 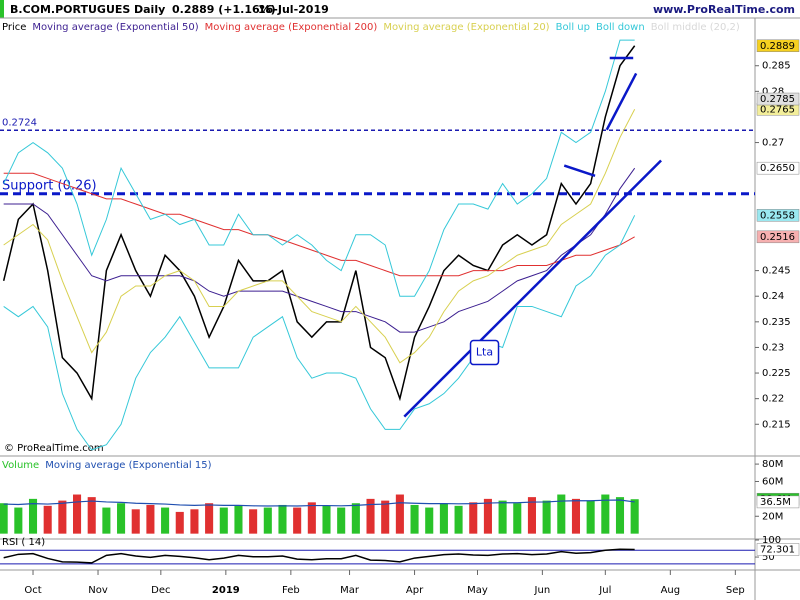 I want to click on value-label: 0.2889, so click(x=777, y=46).